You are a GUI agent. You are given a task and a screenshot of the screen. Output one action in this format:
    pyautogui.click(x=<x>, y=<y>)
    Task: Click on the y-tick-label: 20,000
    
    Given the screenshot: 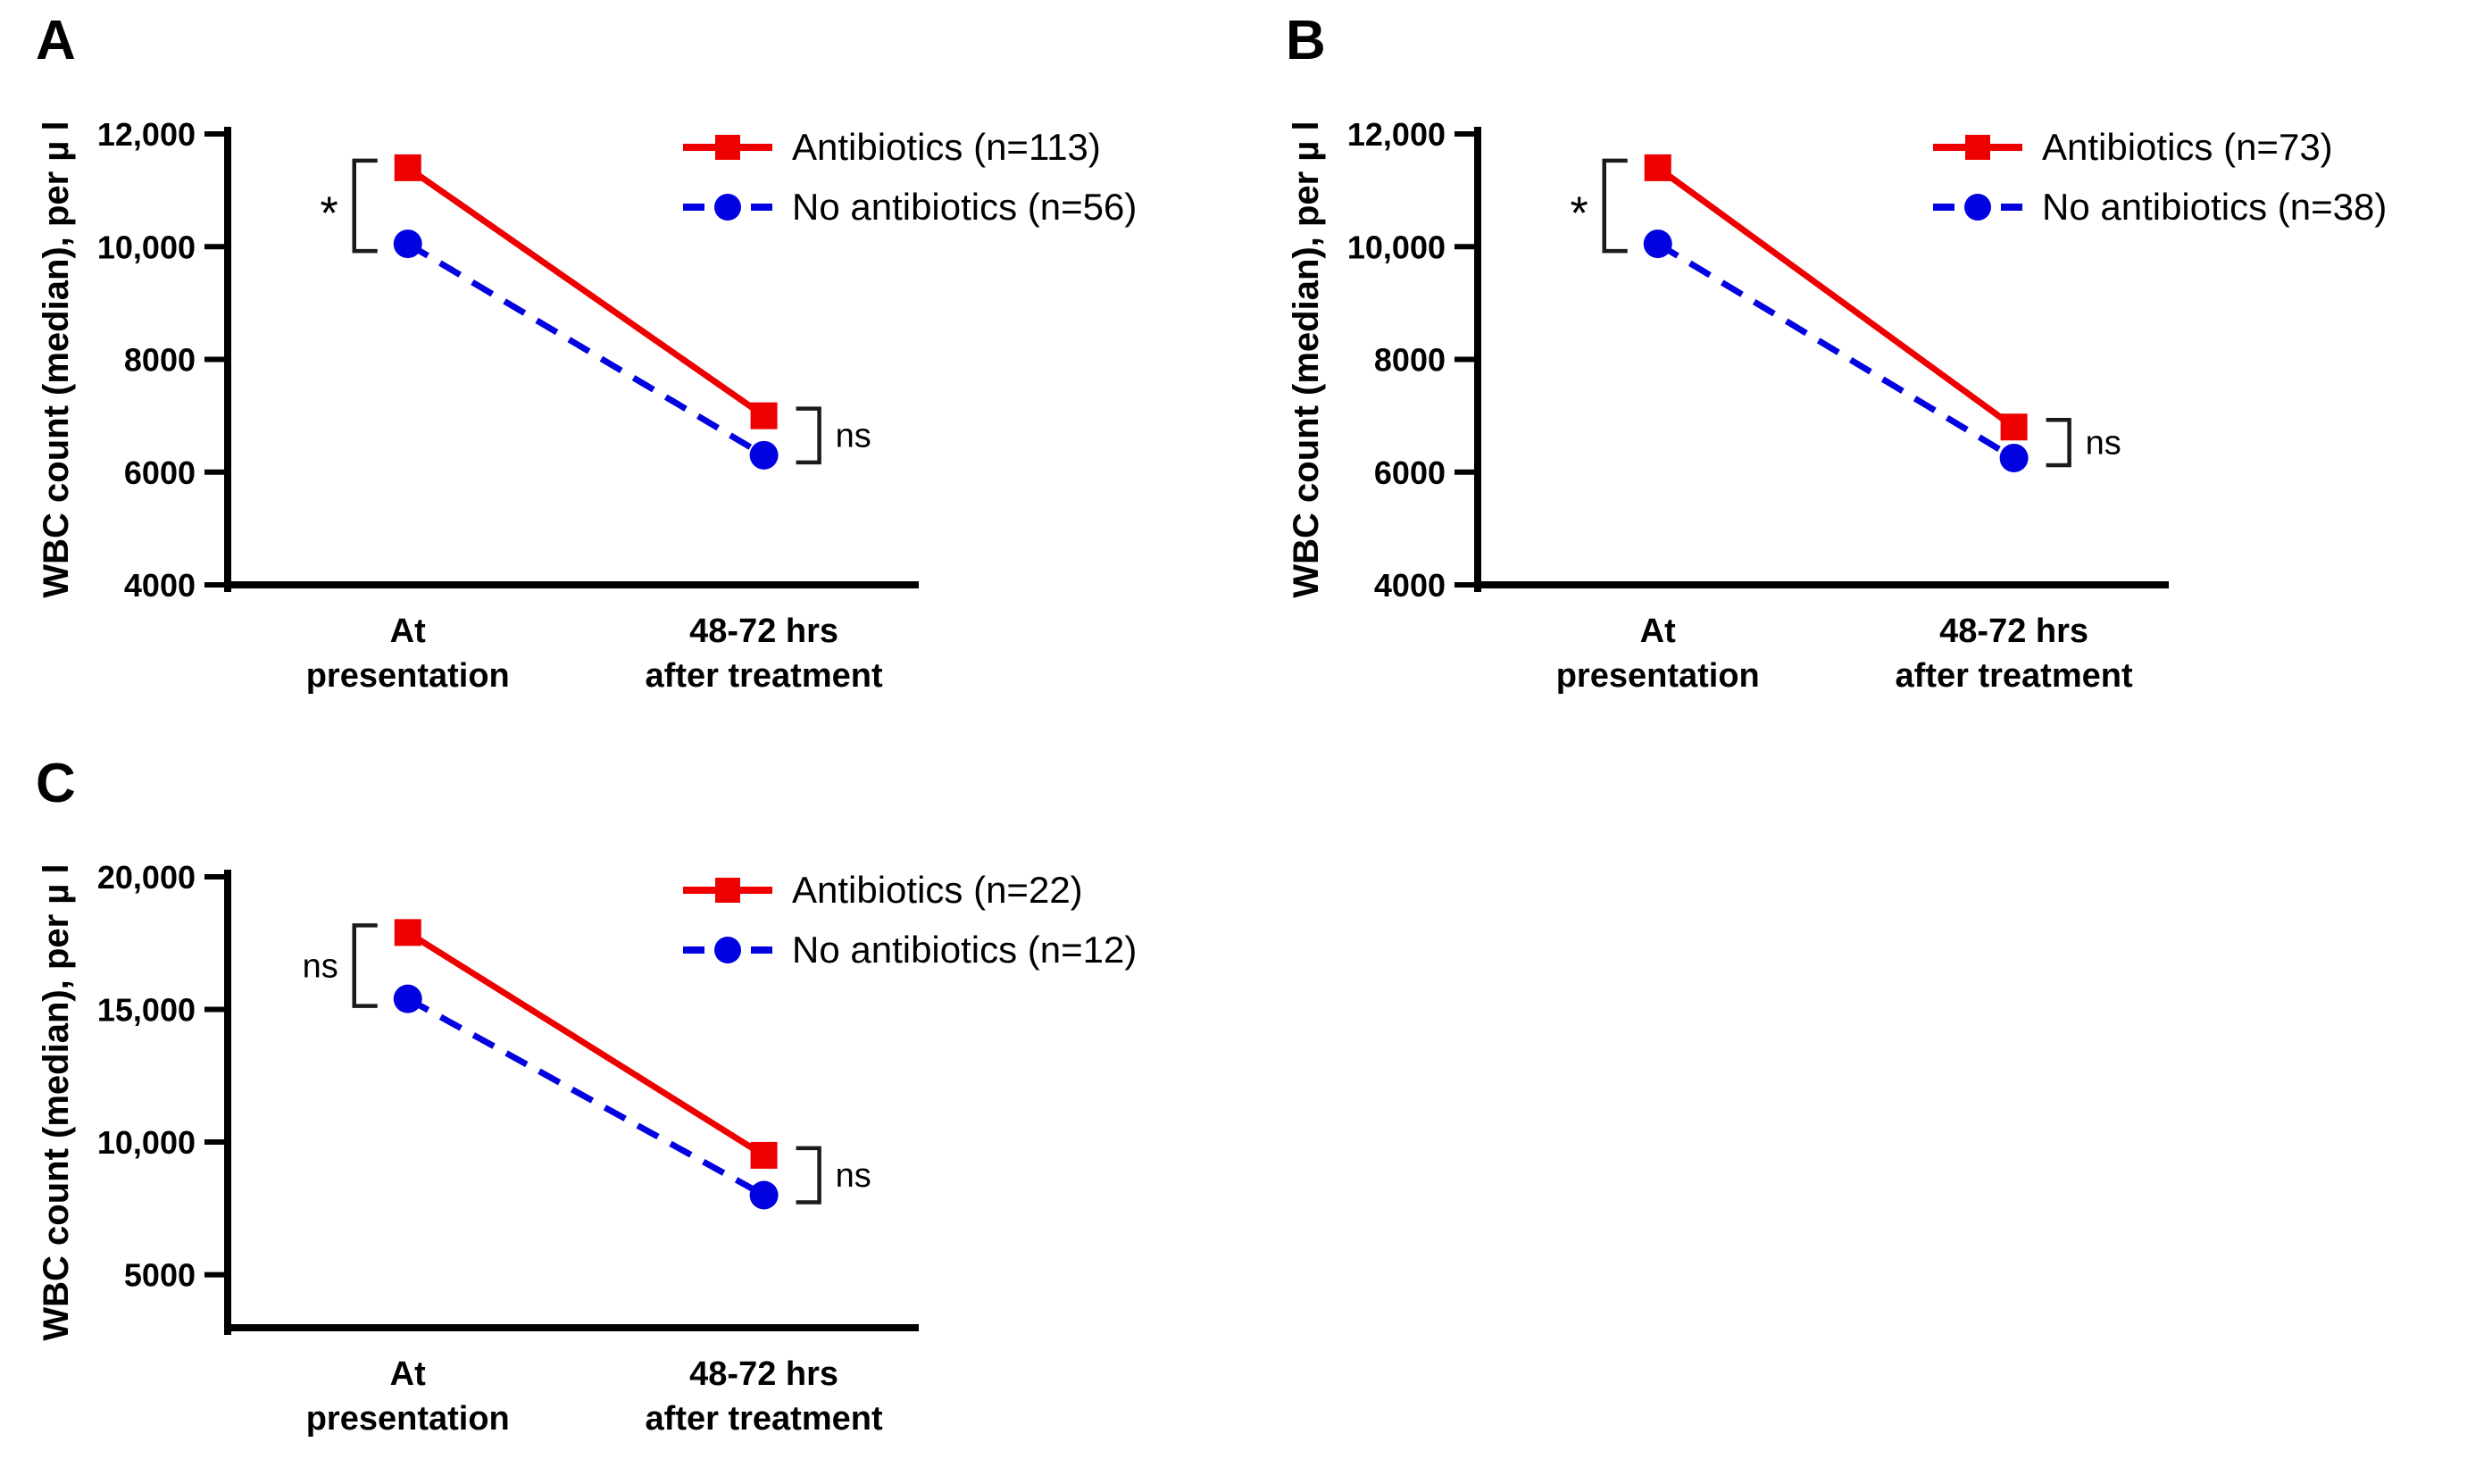 What is the action you would take?
    pyautogui.click(x=146, y=877)
    